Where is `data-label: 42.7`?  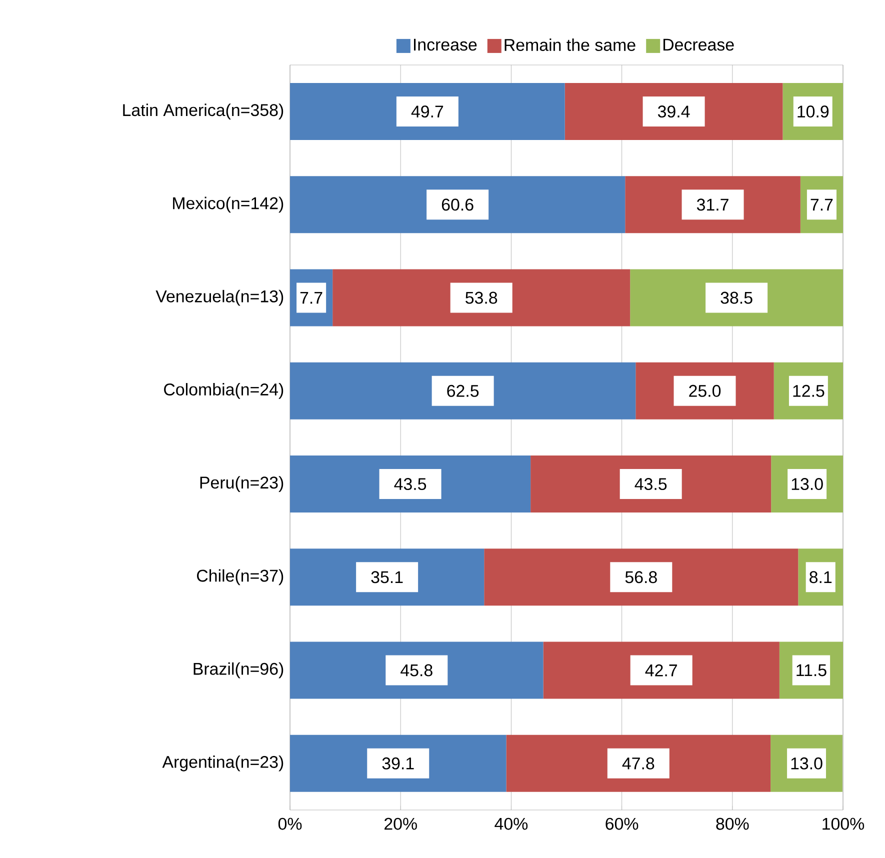 data-label: 42.7 is located at coordinates (661, 670).